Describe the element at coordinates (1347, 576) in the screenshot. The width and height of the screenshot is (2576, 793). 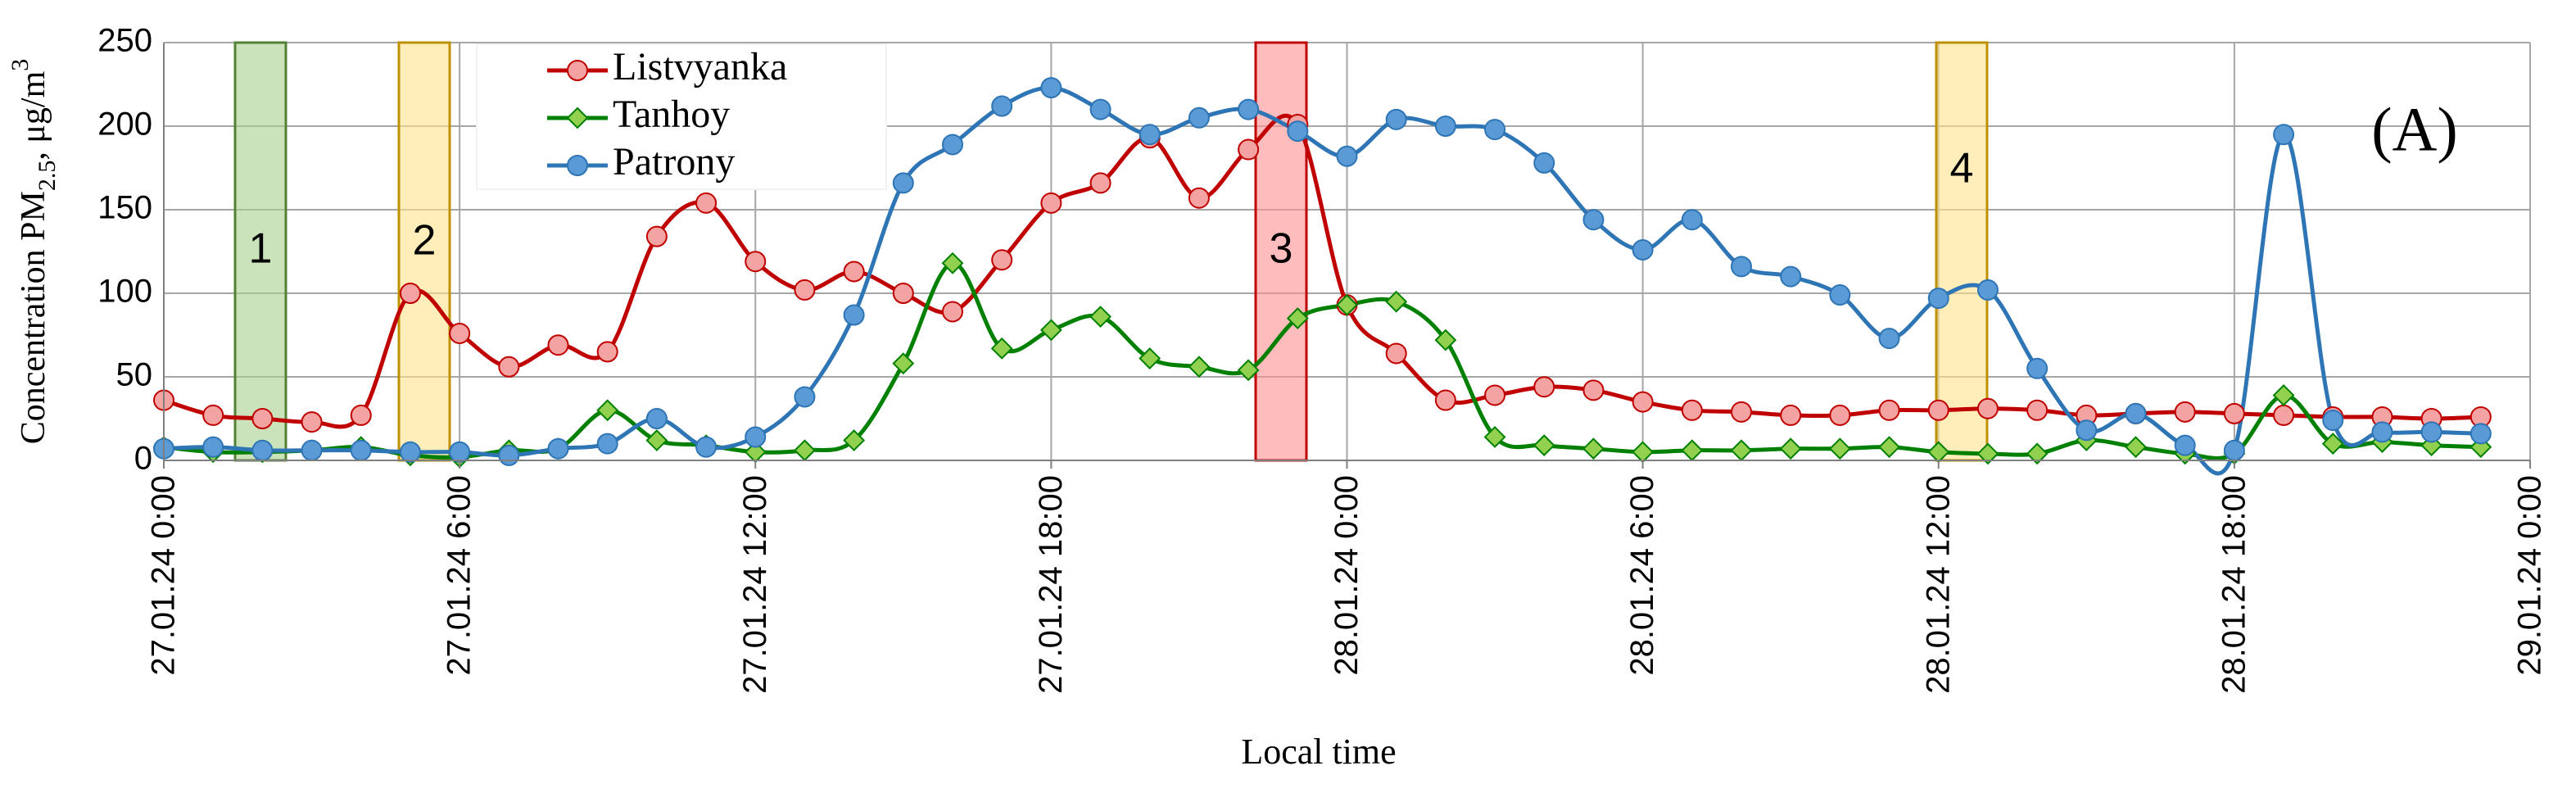
I see `x-tick-label: 28.01.24 0:00` at that location.